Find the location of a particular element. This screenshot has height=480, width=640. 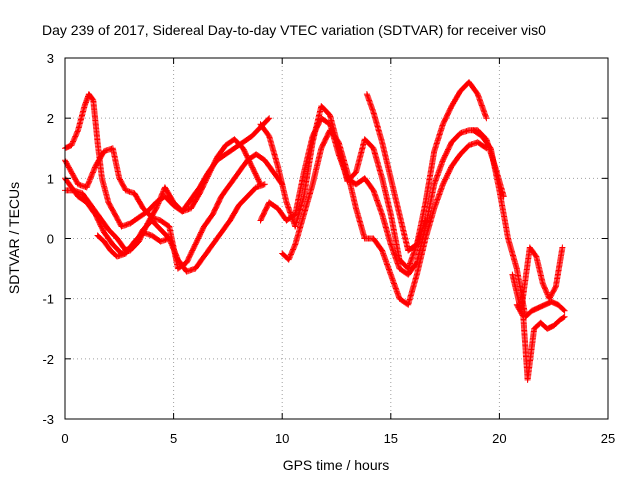

y-tick-label: 1 is located at coordinates (50, 178).